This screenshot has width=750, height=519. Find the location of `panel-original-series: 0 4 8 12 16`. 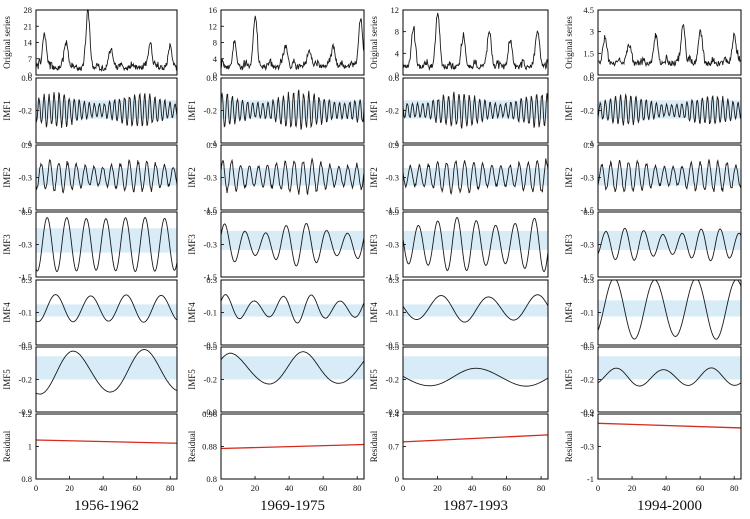

panel-original-series: 0 4 8 12 16 is located at coordinates (287, 42).